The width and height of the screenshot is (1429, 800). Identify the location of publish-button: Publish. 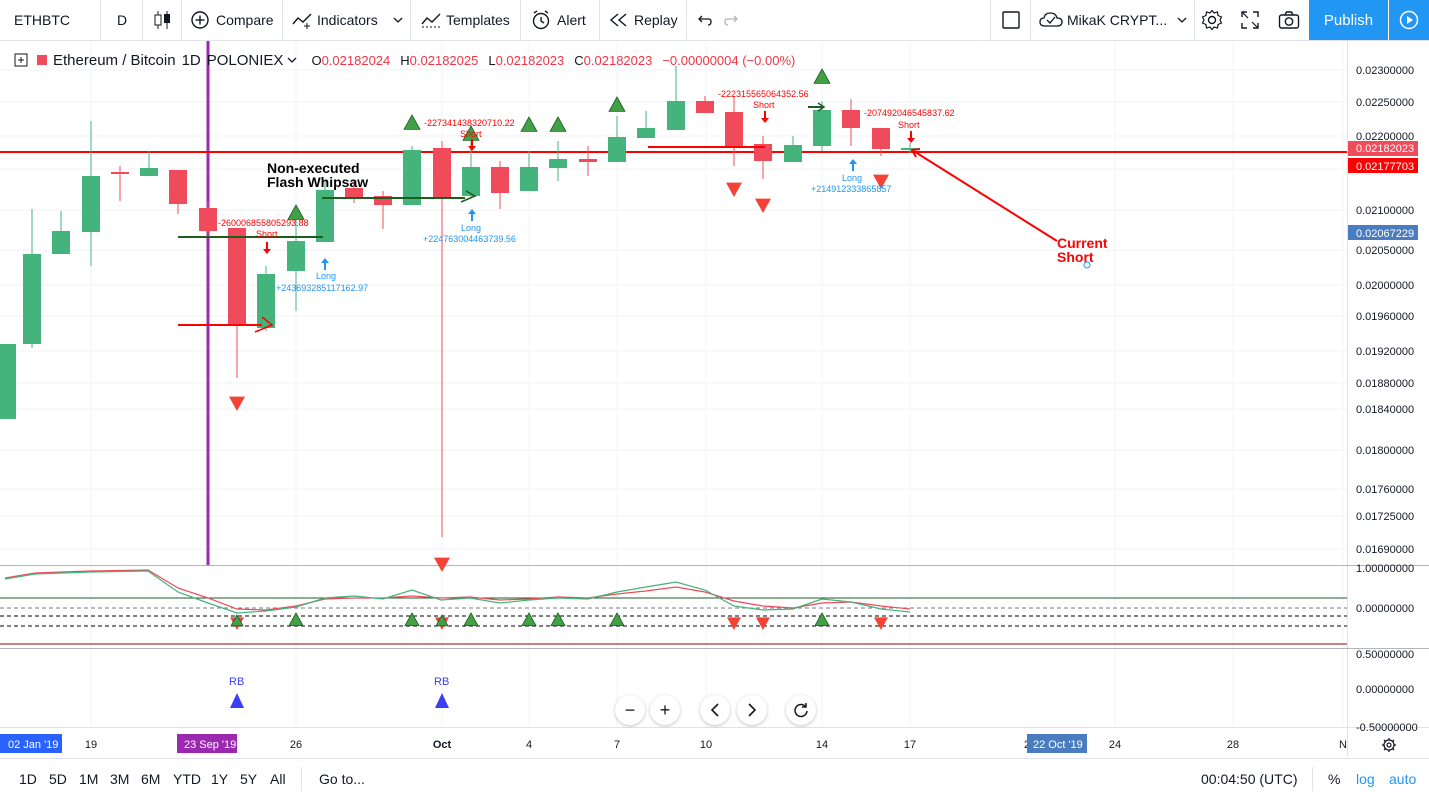
(1348, 20).